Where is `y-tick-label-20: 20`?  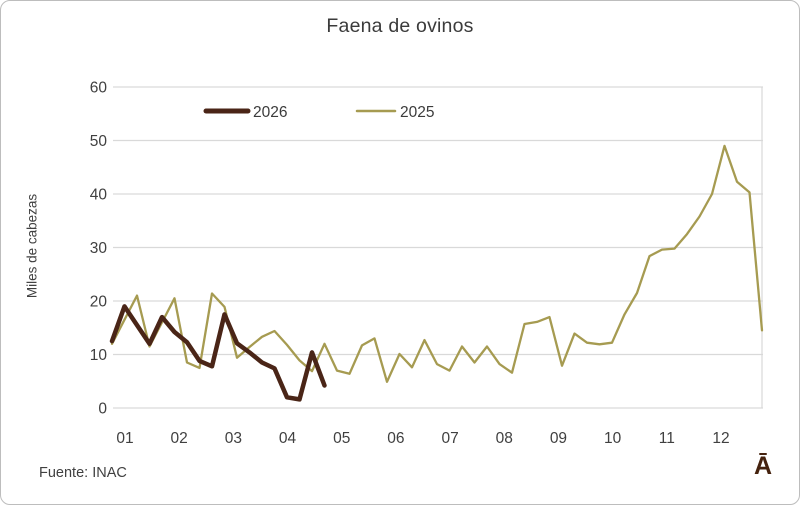
y-tick-label-20: 20 is located at coordinates (99, 302).